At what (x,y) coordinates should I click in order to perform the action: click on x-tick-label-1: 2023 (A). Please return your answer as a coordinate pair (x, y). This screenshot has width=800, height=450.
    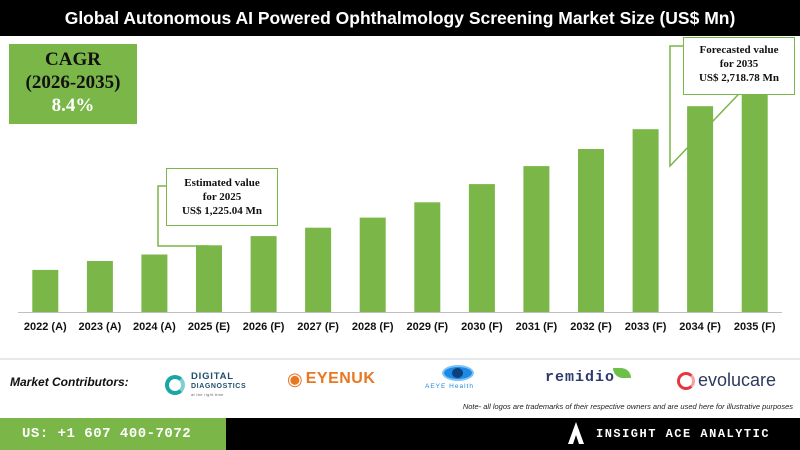
    Looking at the image, I should click on (100, 327).